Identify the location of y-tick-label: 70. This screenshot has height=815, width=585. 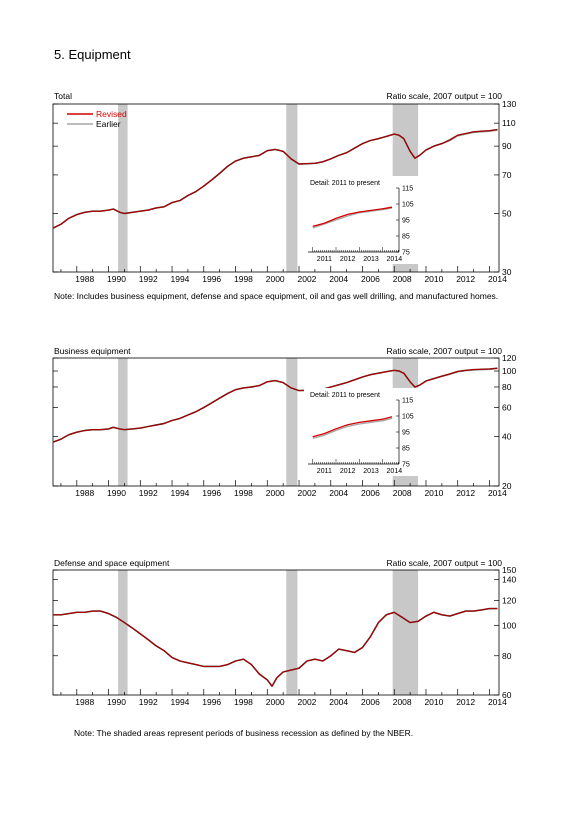
(507, 175).